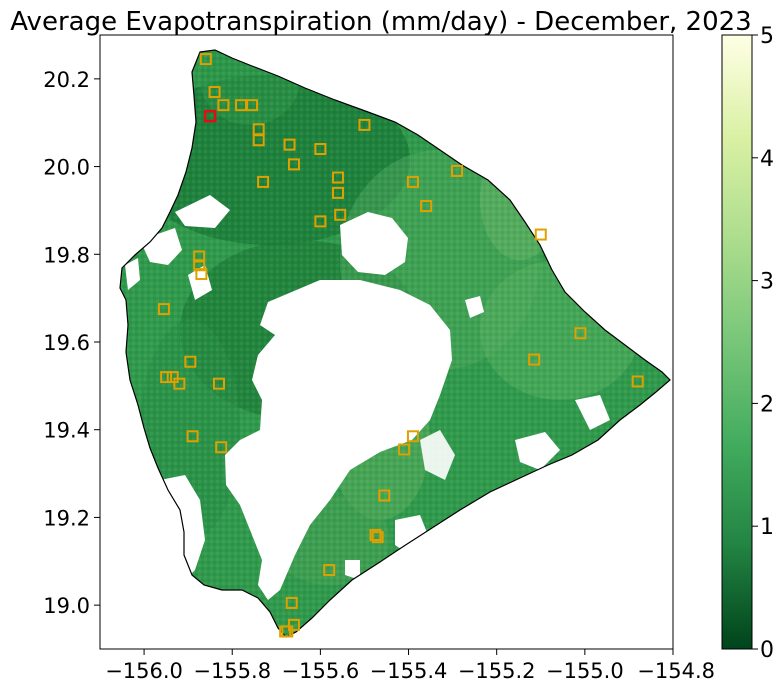 The image size is (781, 689). Describe the element at coordinates (676, 671) in the screenshot. I see `x-tick-label: −154.8` at that location.